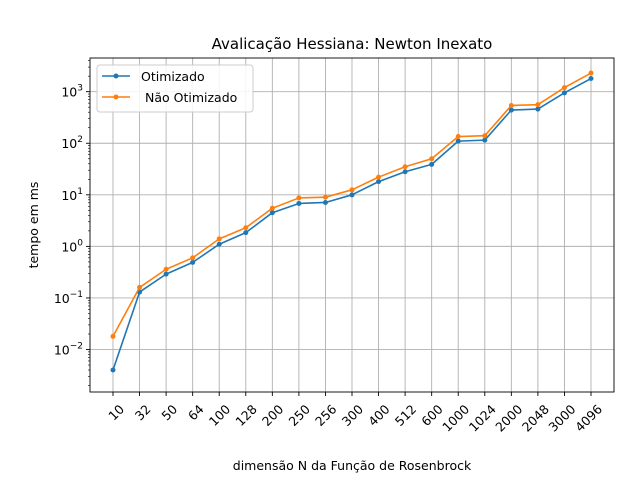 The width and height of the screenshot is (640, 480). I want to click on x-tick-label: 200, so click(273, 415).